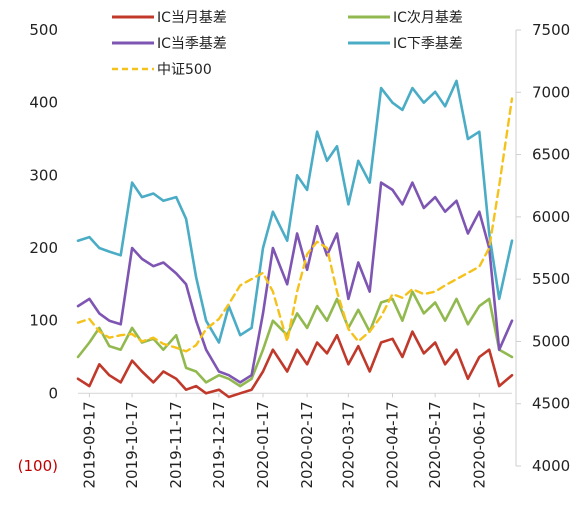  I want to click on y-left-tick-label: 500, so click(43, 30).